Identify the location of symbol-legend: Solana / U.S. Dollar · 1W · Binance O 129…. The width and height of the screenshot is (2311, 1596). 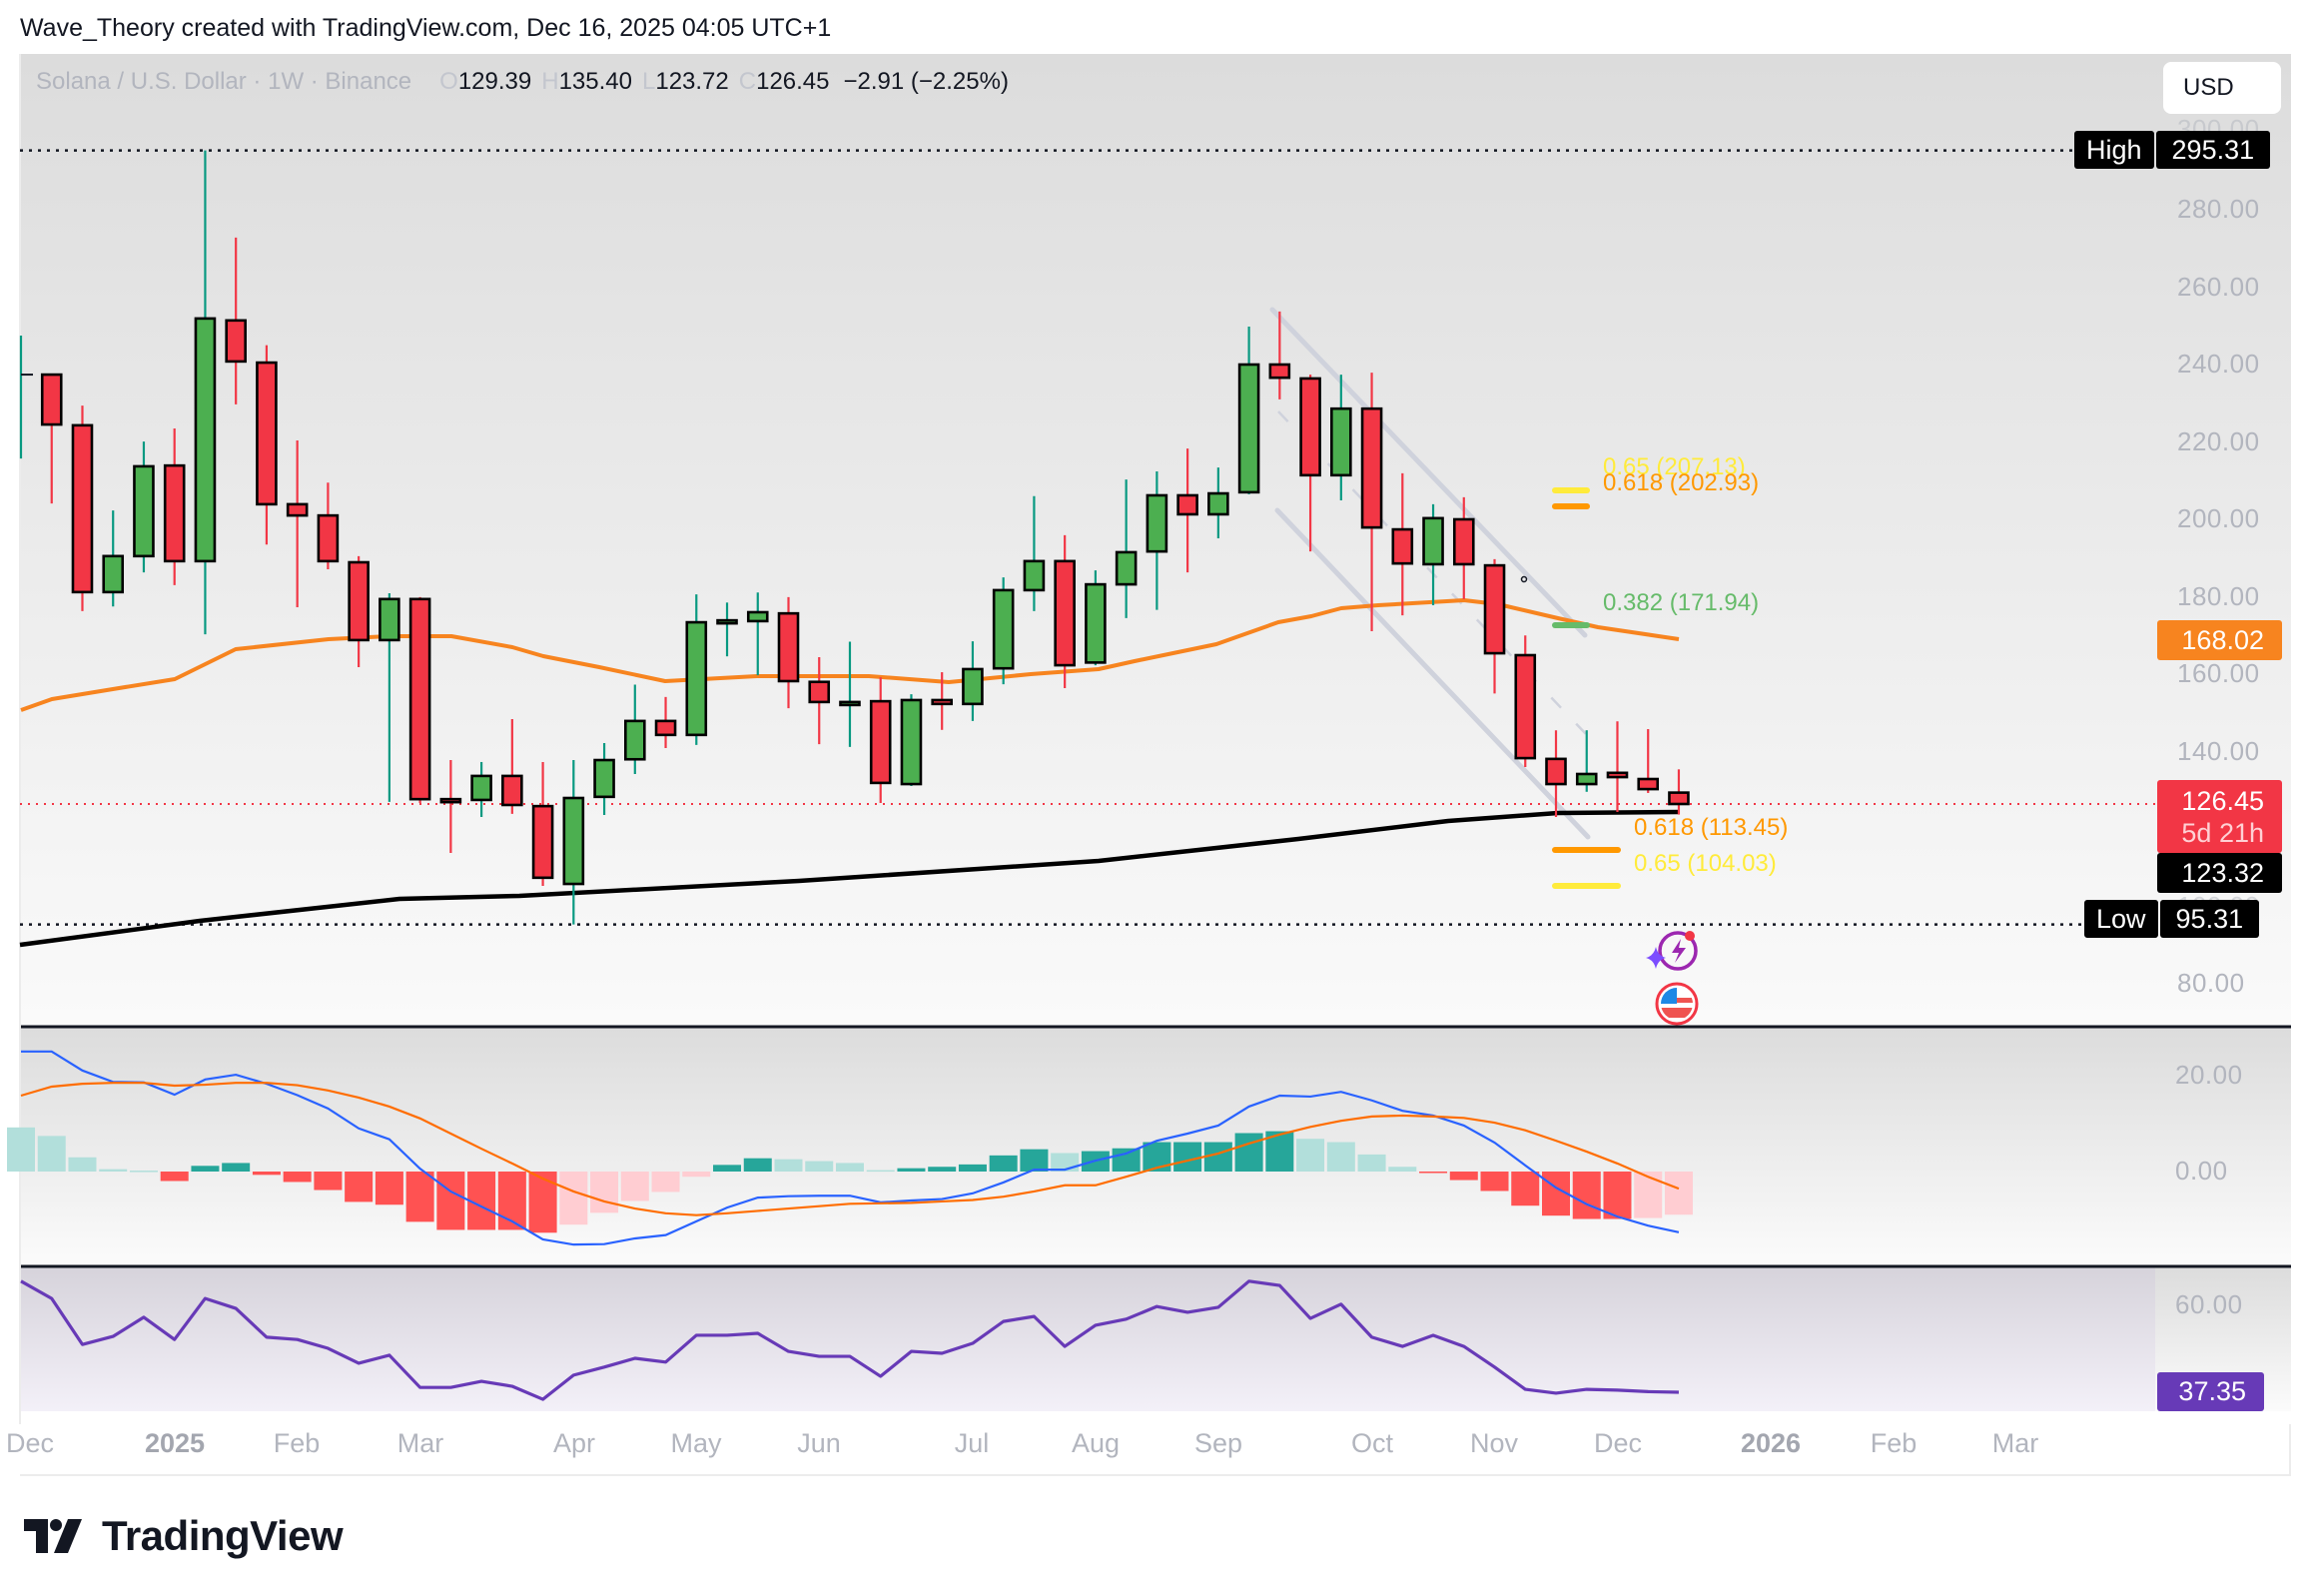
(522, 82).